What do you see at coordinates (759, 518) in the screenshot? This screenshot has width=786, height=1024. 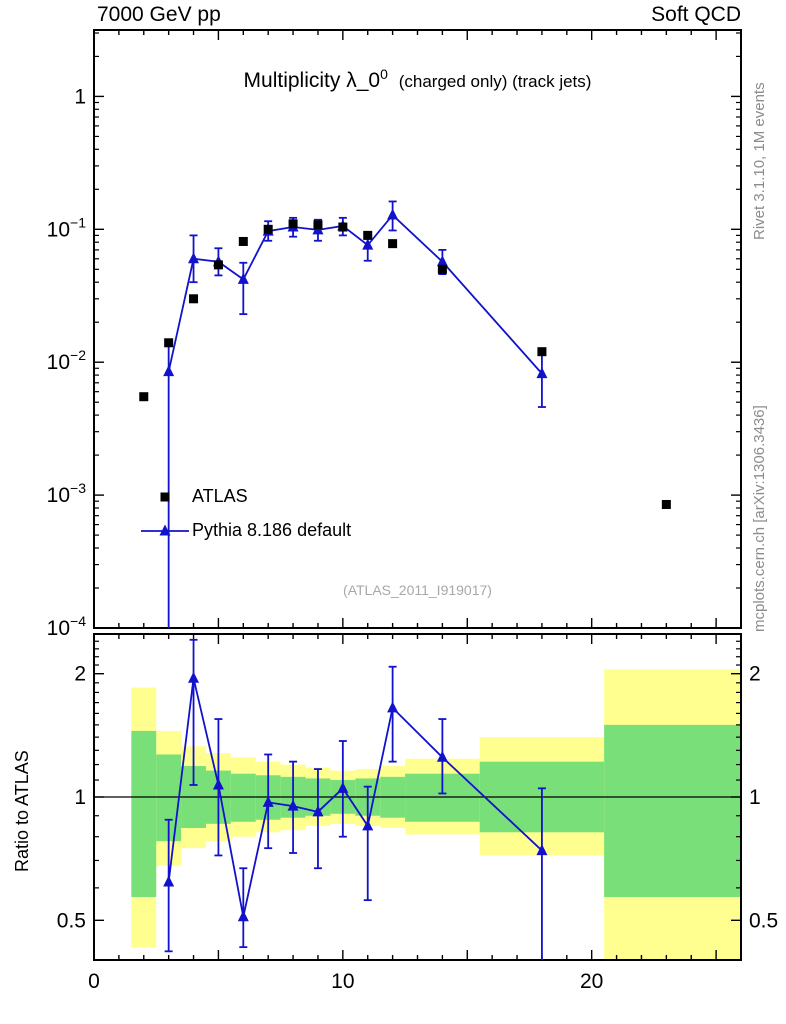 I see `mcplots-reference-label: mcplots.cern.ch [arXiv:1306.3436]` at bounding box center [759, 518].